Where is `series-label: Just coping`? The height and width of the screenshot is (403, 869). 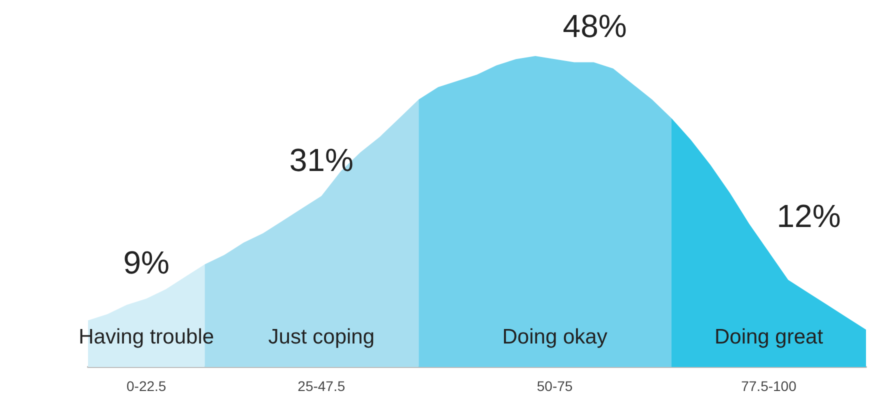
series-label: Just coping is located at coordinates (321, 337).